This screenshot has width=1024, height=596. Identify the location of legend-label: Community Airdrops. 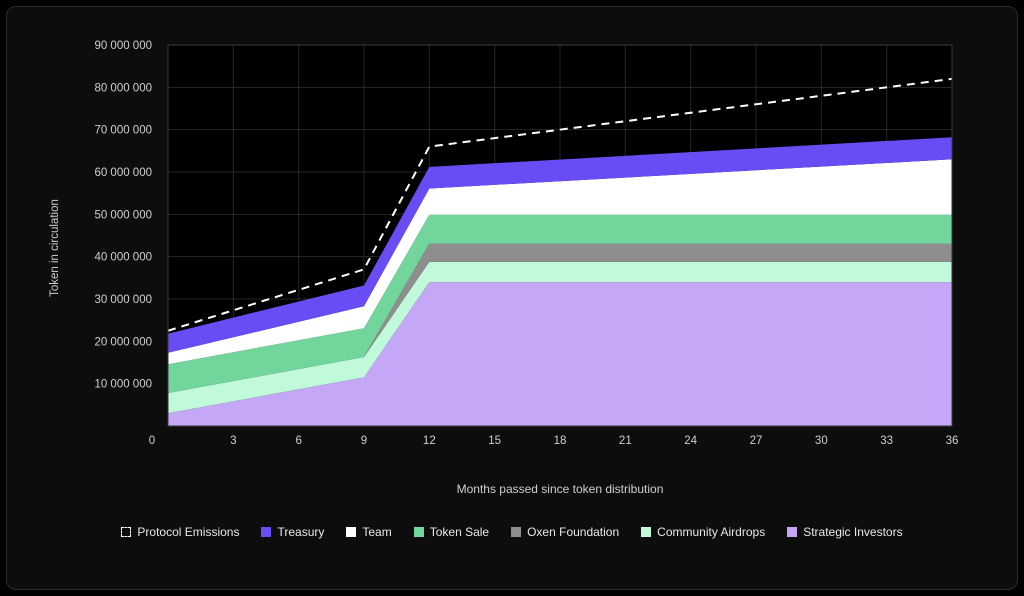
(711, 532).